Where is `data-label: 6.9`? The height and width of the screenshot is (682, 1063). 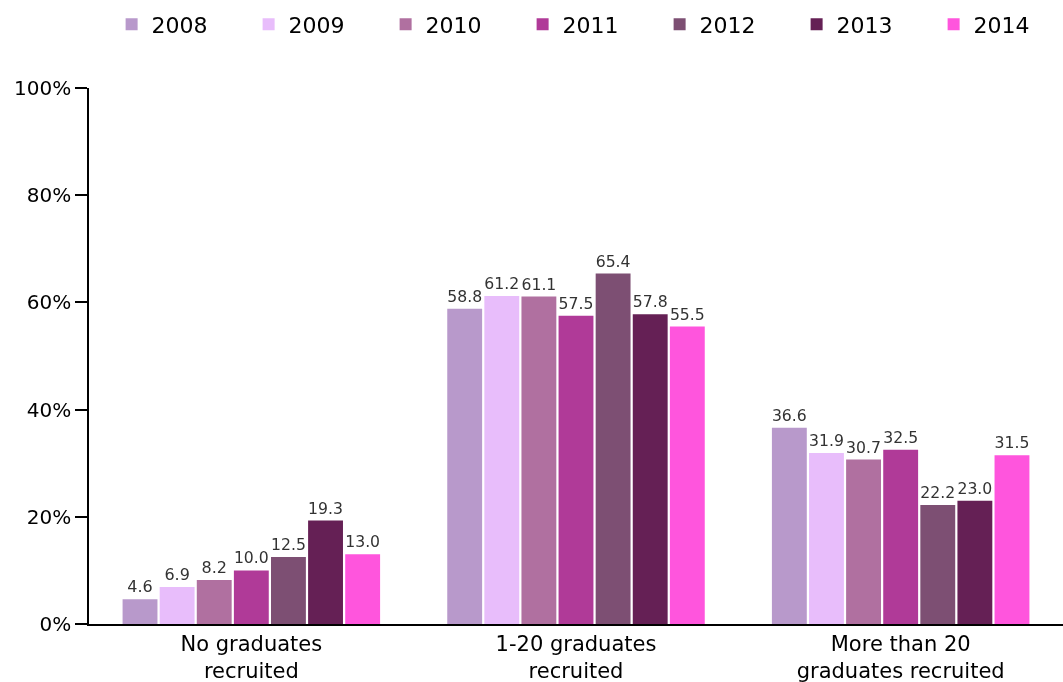
data-label: 6.9 is located at coordinates (177, 575).